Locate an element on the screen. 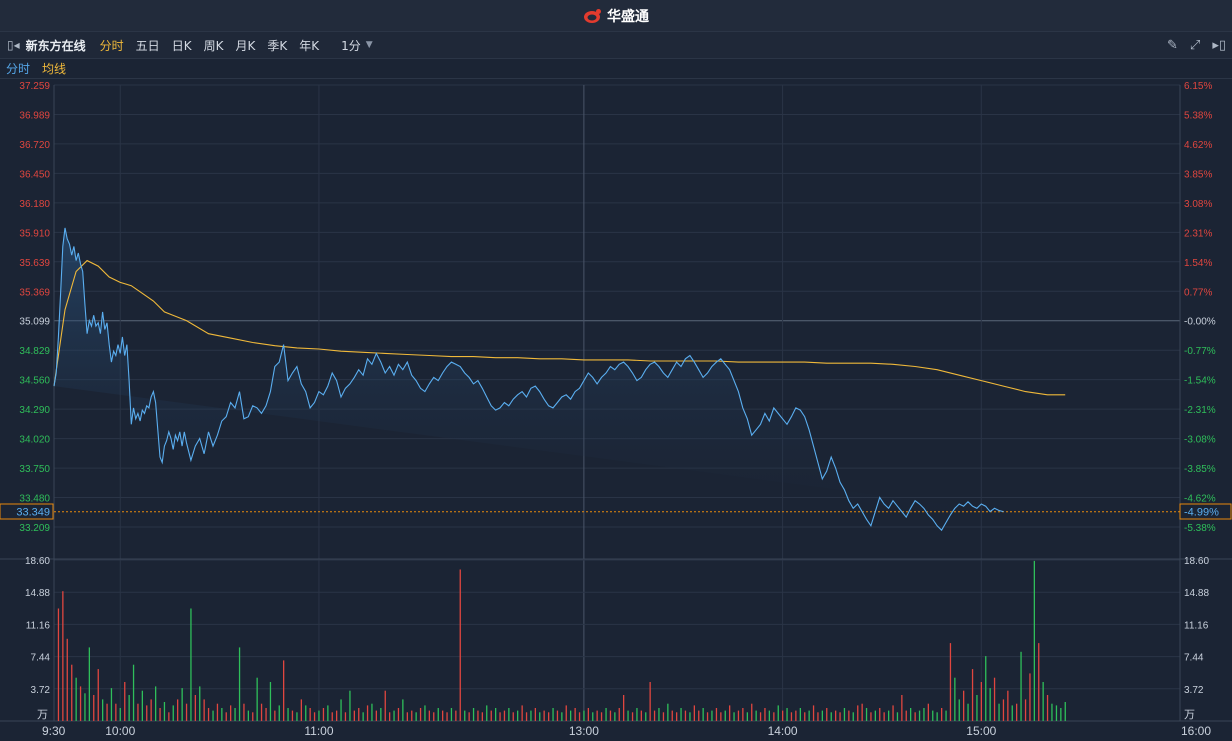 This screenshot has width=1232, height=741. current-price-box is located at coordinates (27, 511).